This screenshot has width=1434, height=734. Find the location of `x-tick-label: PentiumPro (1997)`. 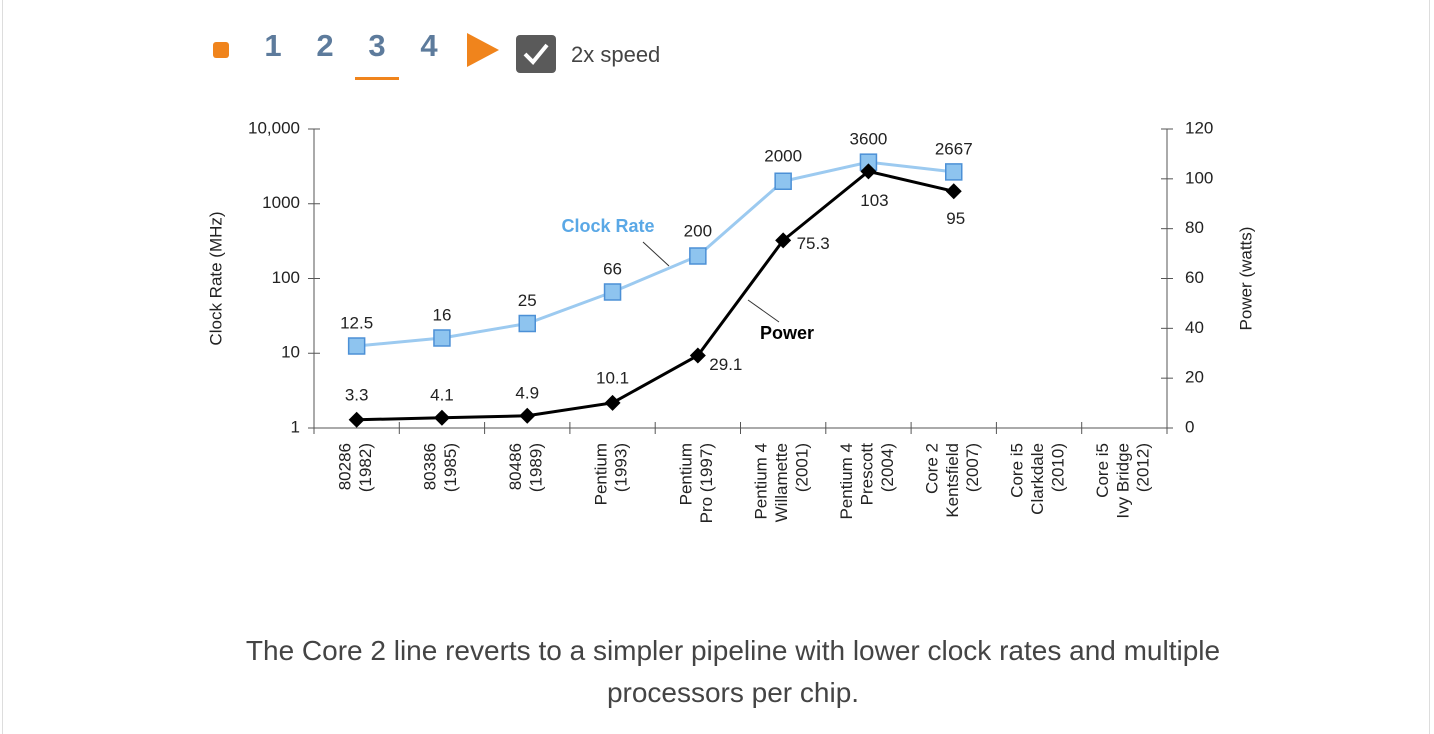

x-tick-label: PentiumPro (1997) is located at coordinates (696, 483).